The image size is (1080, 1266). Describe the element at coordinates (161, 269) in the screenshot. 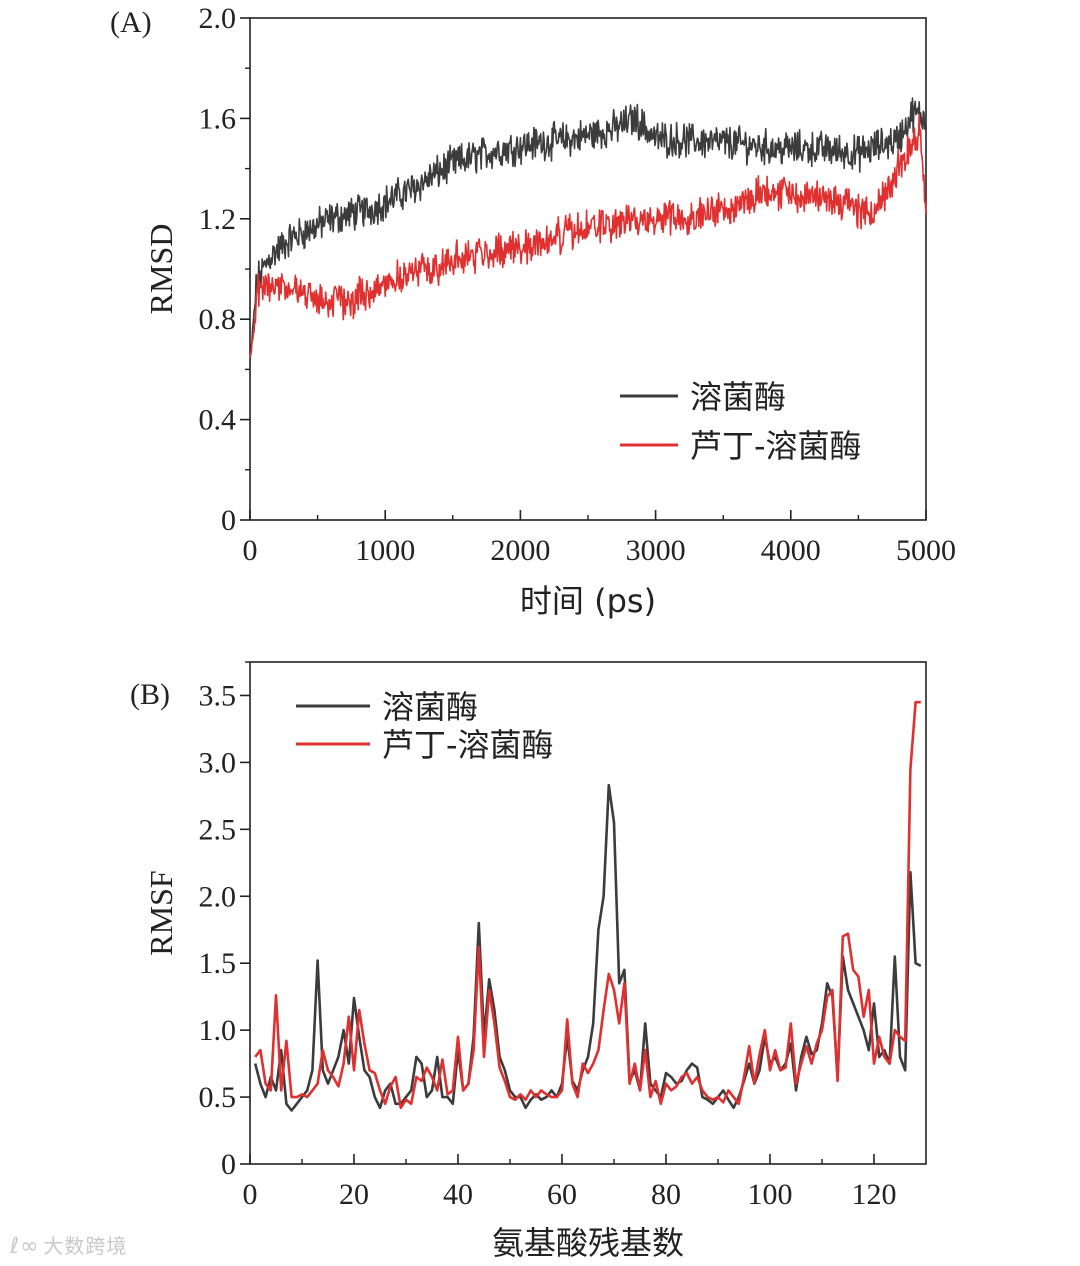

I see `panel-a-ylabel: RMSD` at that location.